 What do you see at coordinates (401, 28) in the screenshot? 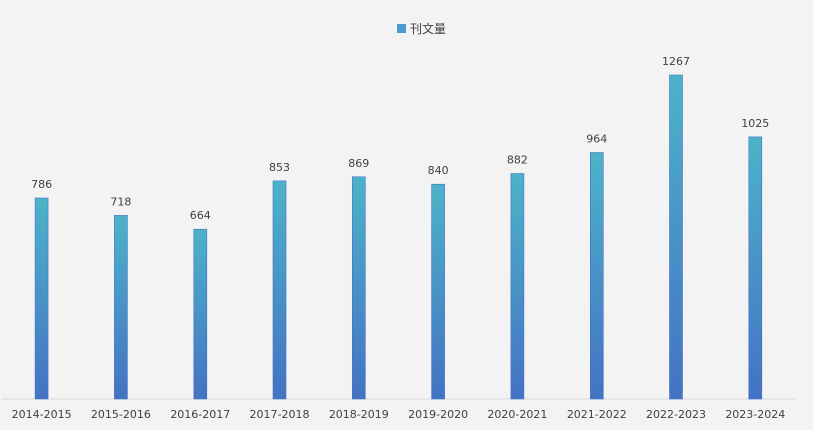
I see `legend-swatch` at bounding box center [401, 28].